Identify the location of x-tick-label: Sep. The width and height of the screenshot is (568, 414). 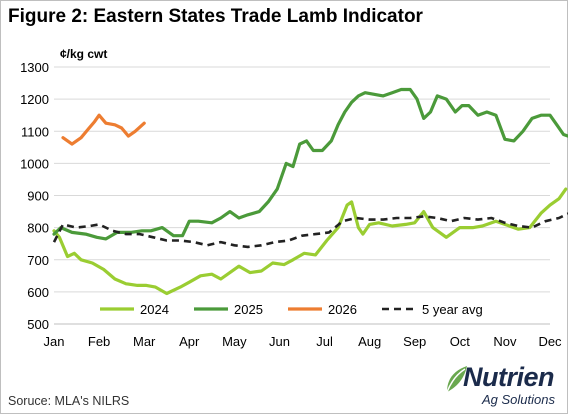
(414, 341).